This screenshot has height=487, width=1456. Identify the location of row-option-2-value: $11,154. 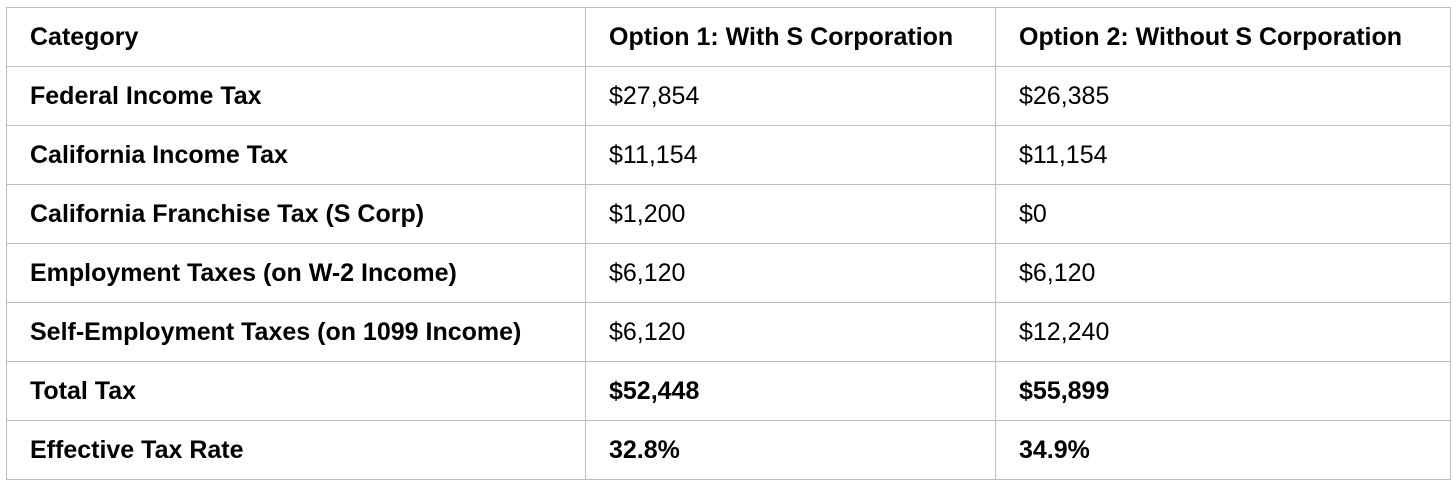
(1223, 155).